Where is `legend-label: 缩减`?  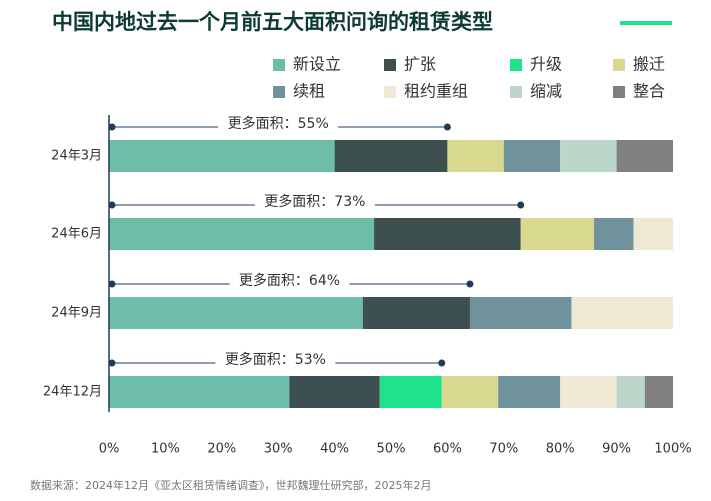 legend-label: 缩减 is located at coordinates (546, 91).